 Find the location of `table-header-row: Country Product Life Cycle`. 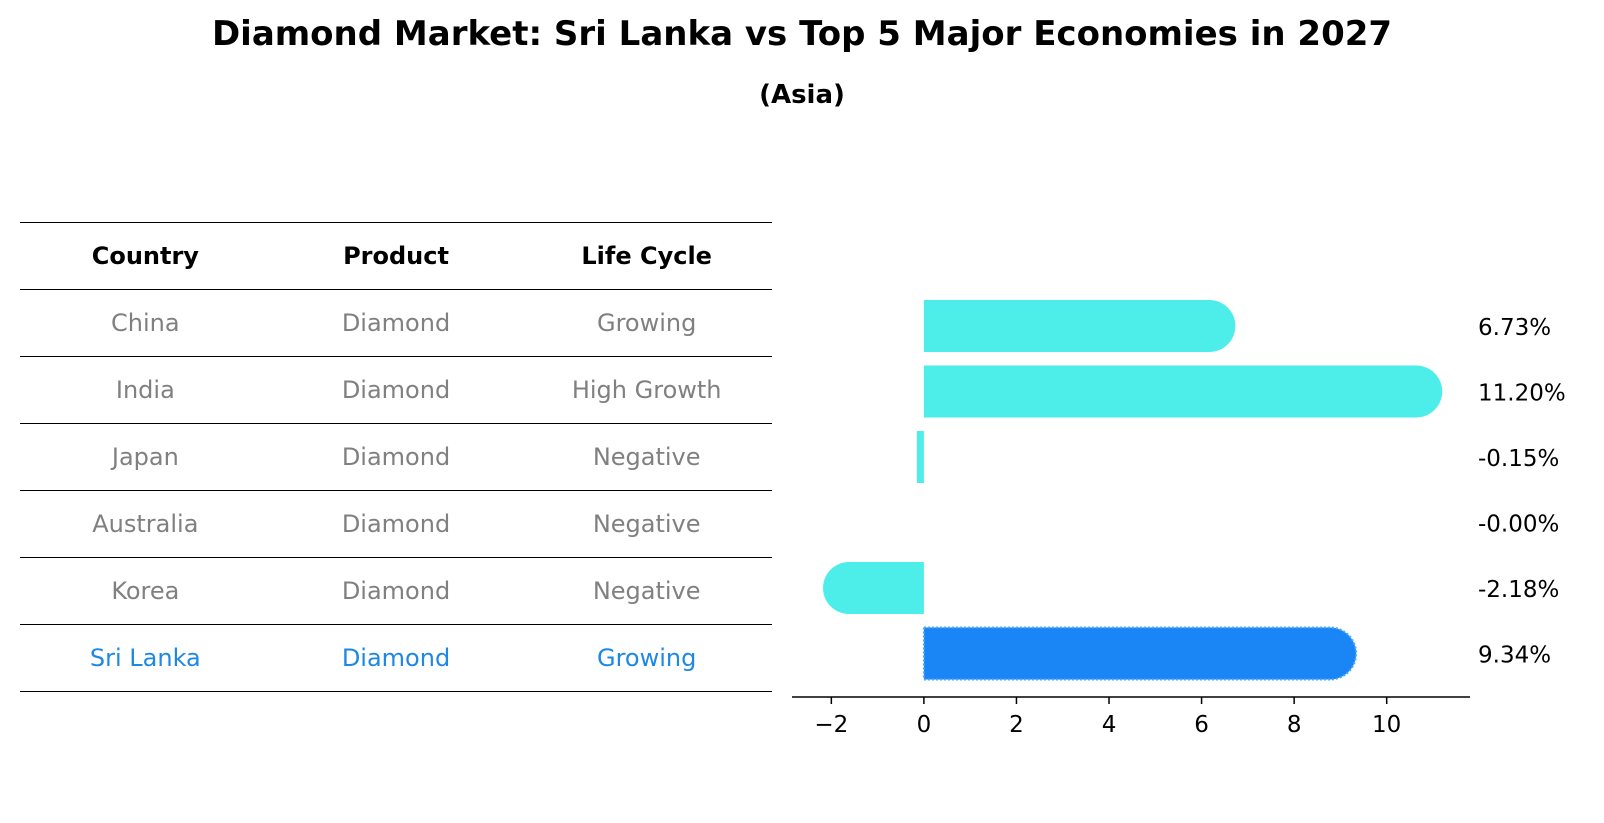

table-header-row: Country Product Life Cycle is located at coordinates (396, 256).